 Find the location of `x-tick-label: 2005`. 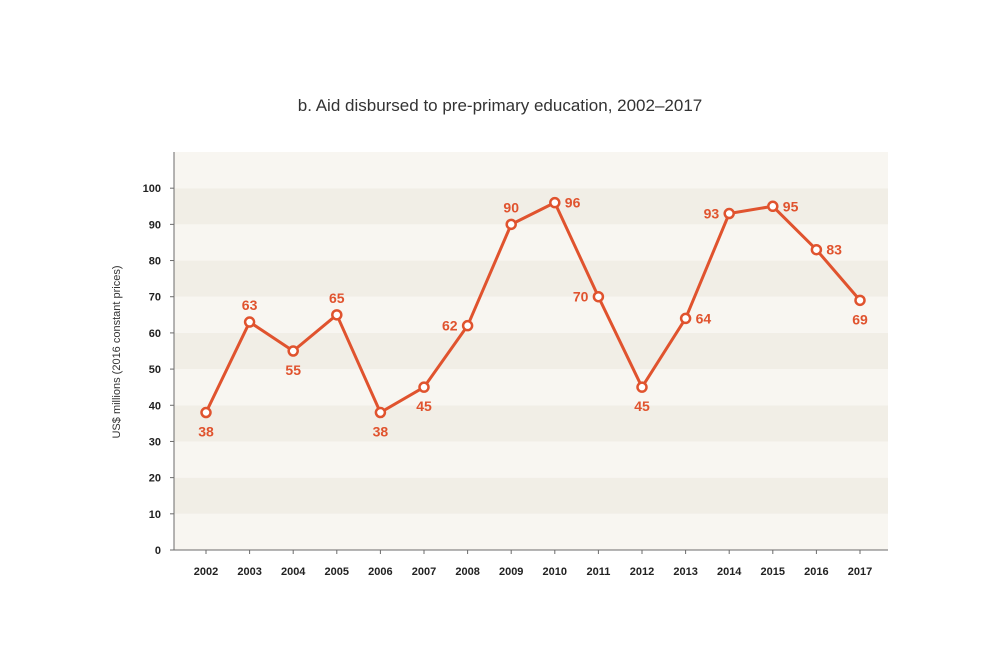

x-tick-label: 2005 is located at coordinates (337, 572).